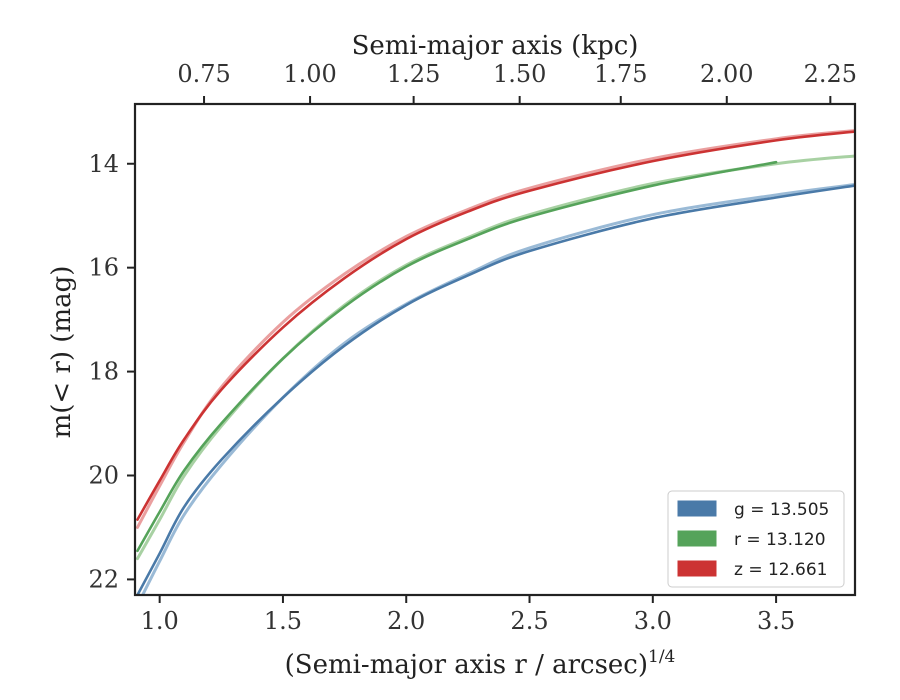 The image size is (900, 700). Describe the element at coordinates (620, 74) in the screenshot. I see `top-x-tick-label: 1.75` at that location.